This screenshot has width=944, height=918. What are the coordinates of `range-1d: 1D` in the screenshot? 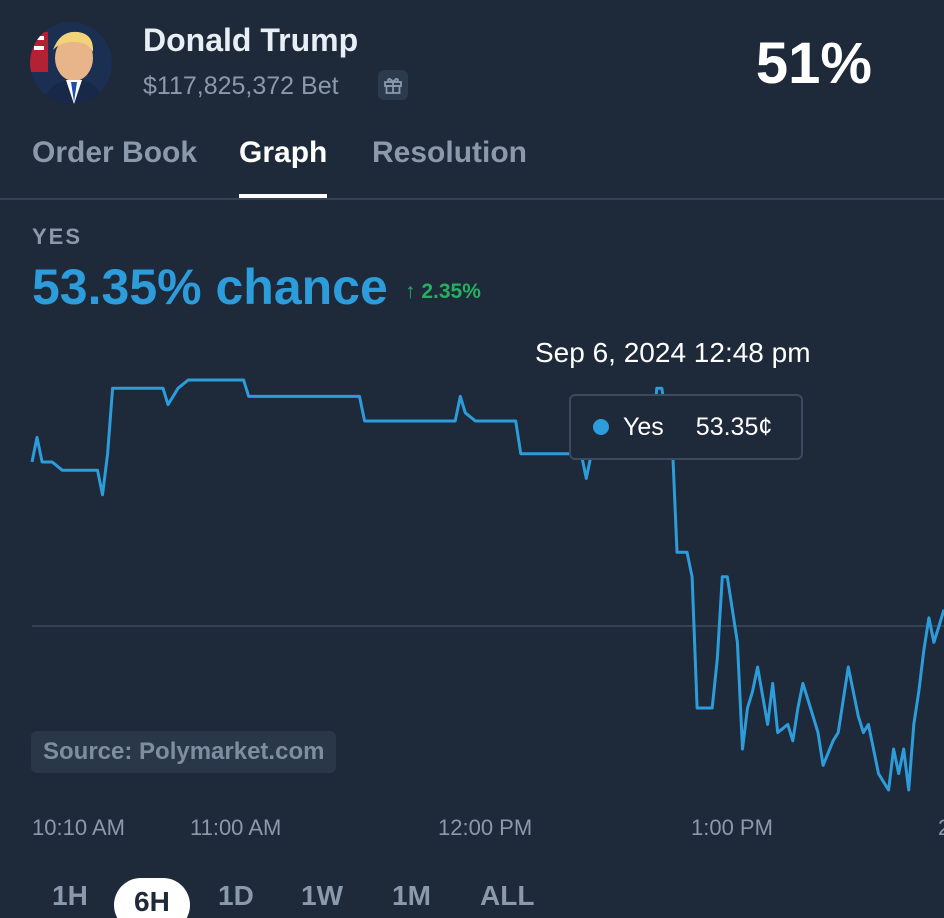 It's located at (236, 895).